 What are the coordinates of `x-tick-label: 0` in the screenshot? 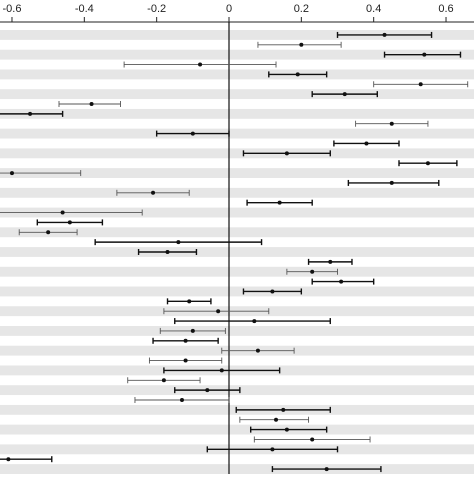 It's located at (229, 9).